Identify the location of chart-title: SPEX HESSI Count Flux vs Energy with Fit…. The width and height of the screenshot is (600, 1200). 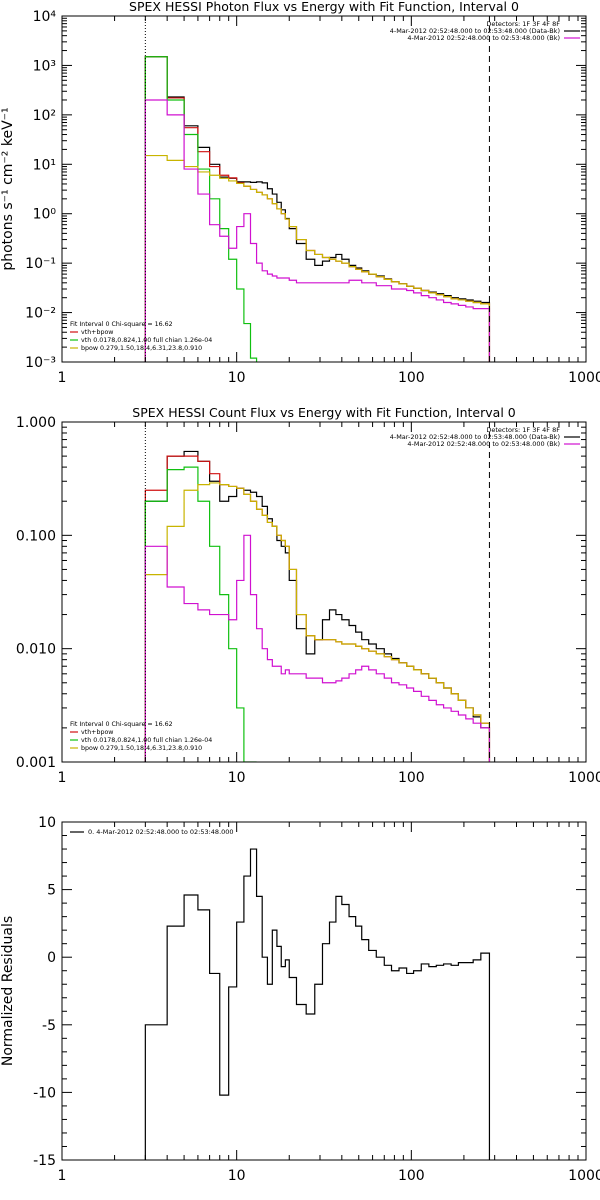
(323, 412).